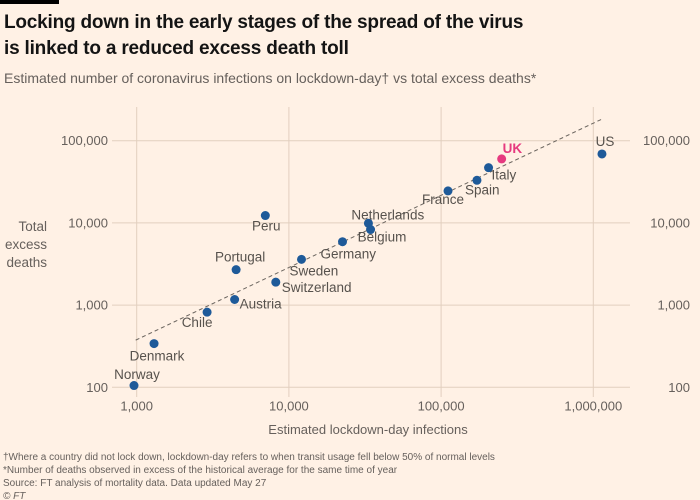 This screenshot has width=700, height=500. Describe the element at coordinates (157, 356) in the screenshot. I see `point-label-denmark: Denmark` at that location.